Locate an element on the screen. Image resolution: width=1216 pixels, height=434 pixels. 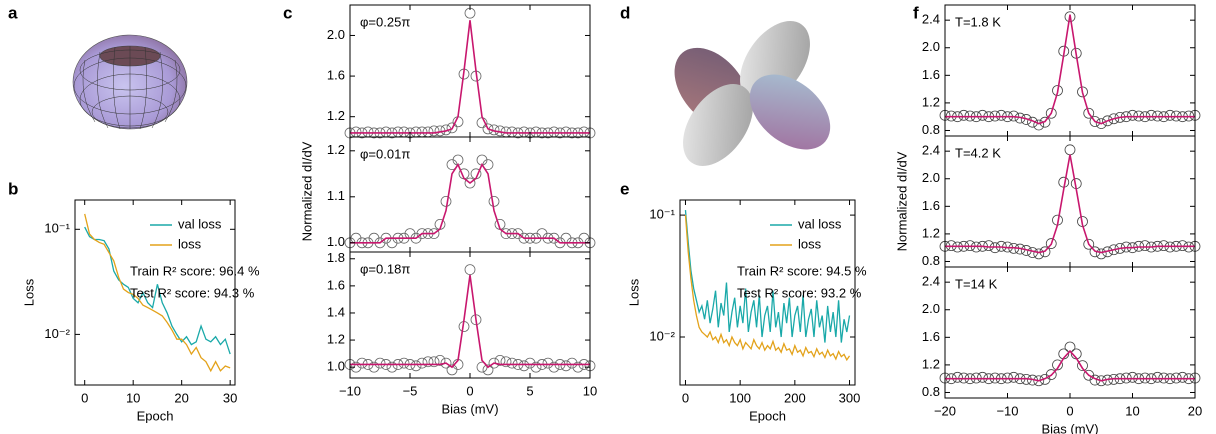
annotation: φ=0.01π is located at coordinates (385, 153).